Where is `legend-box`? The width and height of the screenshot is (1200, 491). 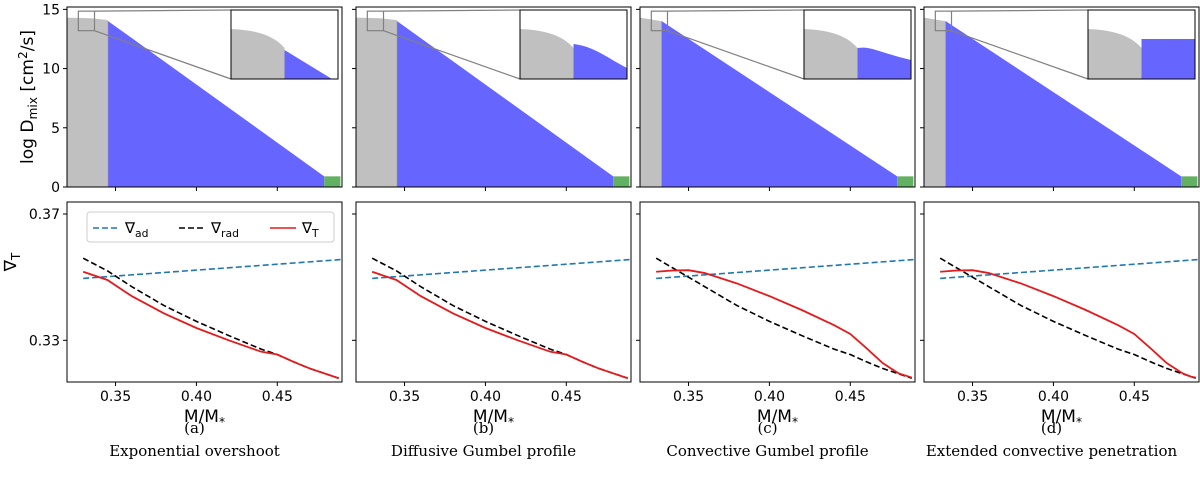 legend-box is located at coordinates (210, 227).